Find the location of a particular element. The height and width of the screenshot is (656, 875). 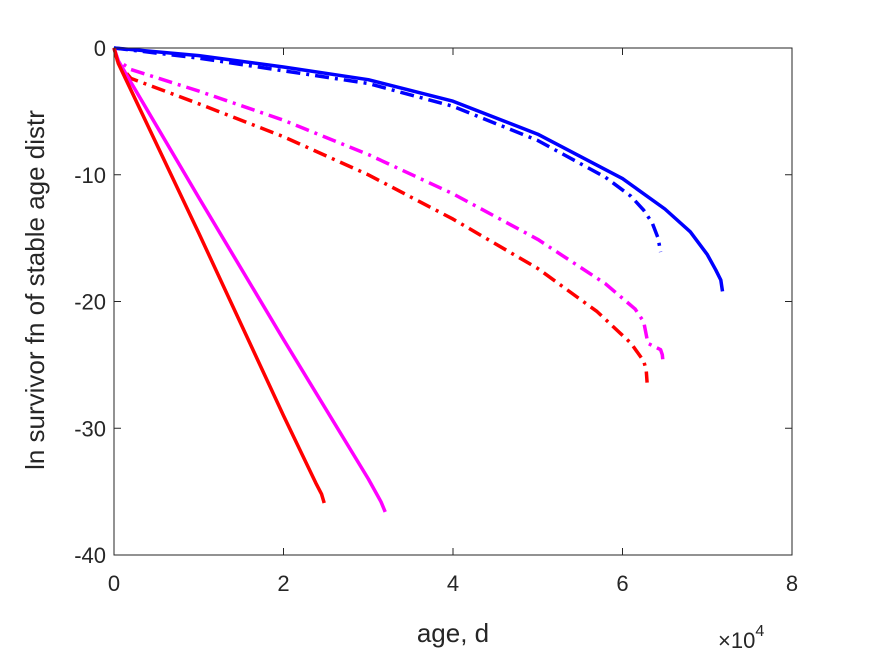

x-tick-label: 0 is located at coordinates (114, 583).